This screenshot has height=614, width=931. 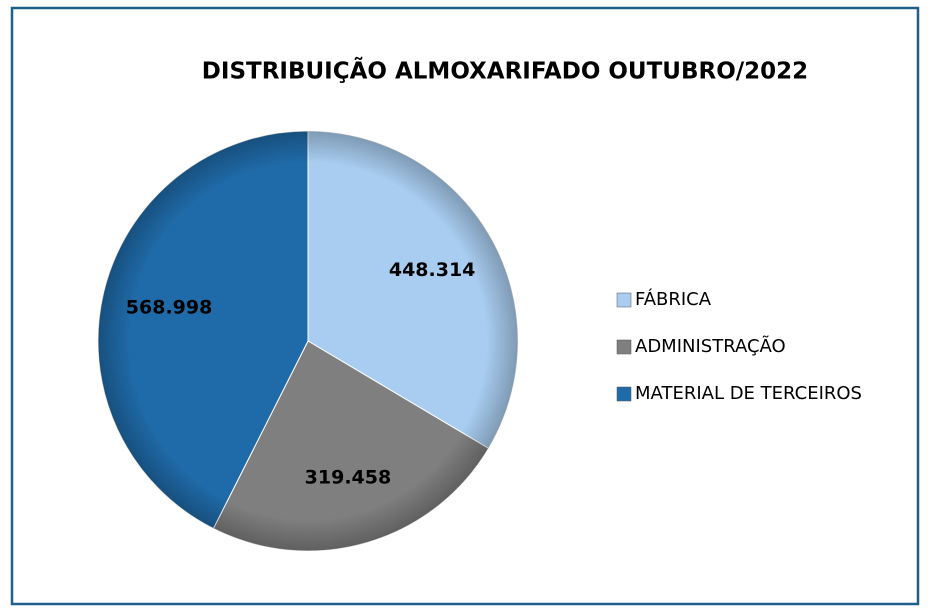 I want to click on chart-title: DISTRIBUIÇÃO ALMOXARIFADO OUTUBRO/2022, so click(x=505, y=71).